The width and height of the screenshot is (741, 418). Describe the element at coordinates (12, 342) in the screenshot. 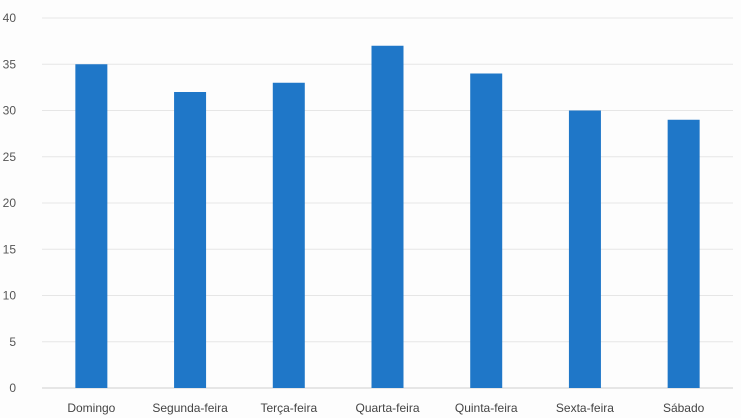

I see `y-tick-label: 5` at that location.